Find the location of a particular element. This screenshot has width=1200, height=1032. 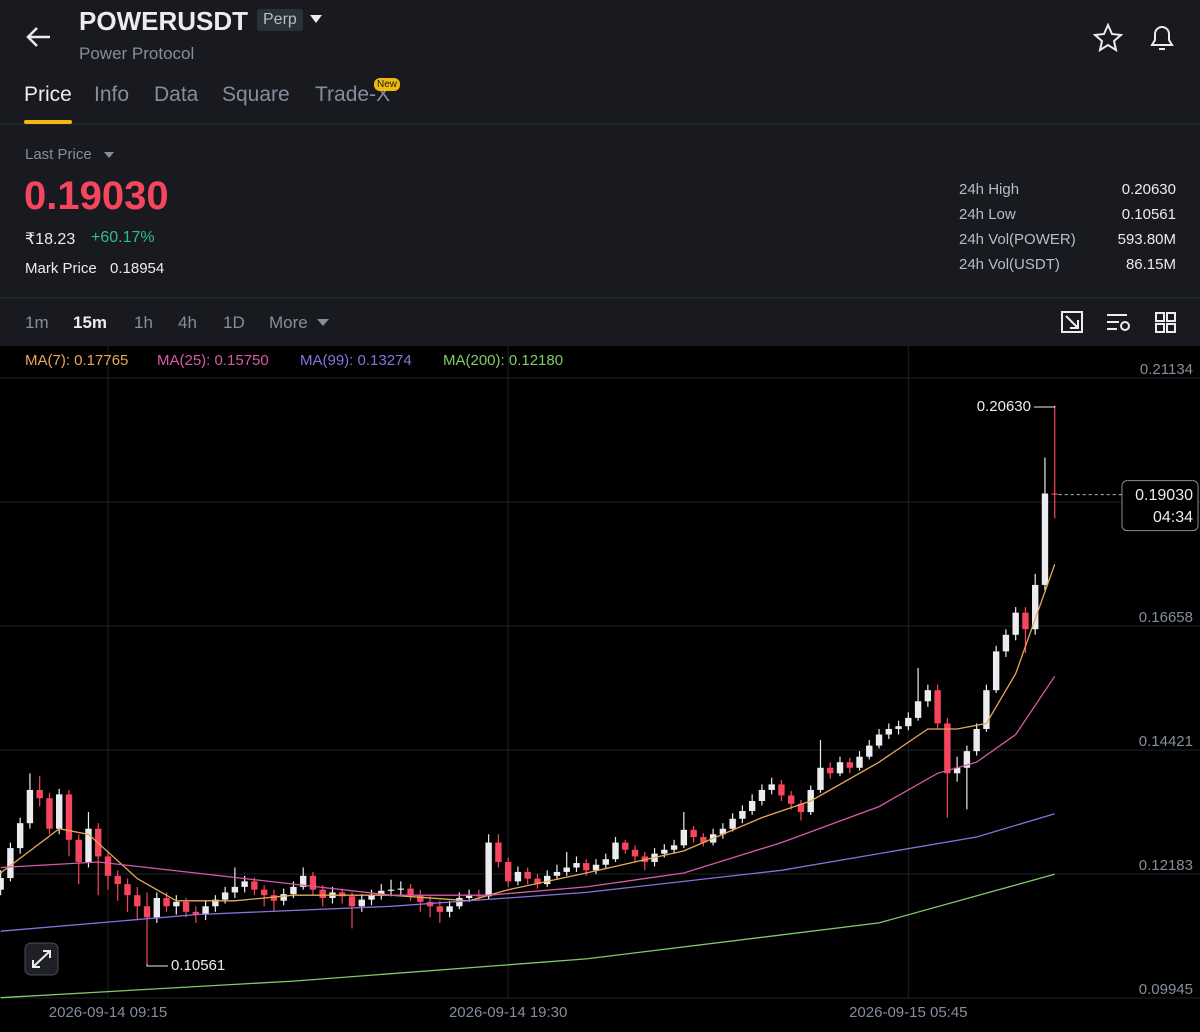

tab: Info is located at coordinates (112, 94).